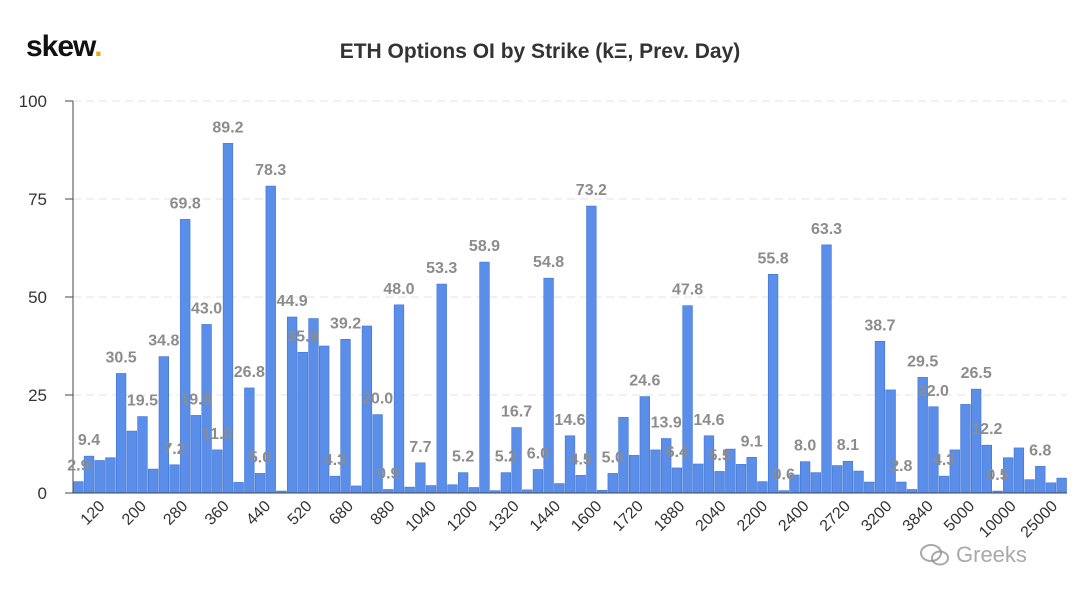 This screenshot has height=603, width=1080. What do you see at coordinates (687, 290) in the screenshot?
I see `data-label: 47.8` at bounding box center [687, 290].